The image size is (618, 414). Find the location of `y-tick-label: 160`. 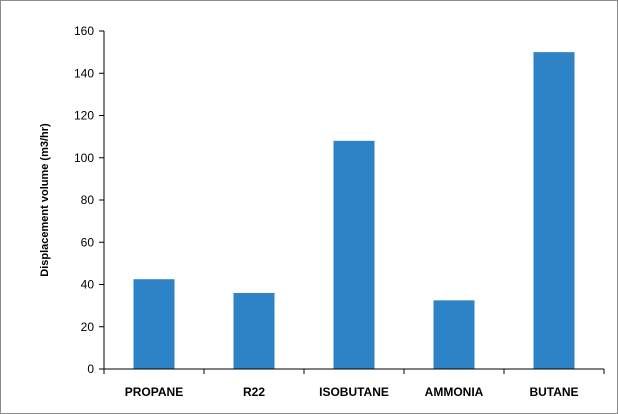

y-tick-label: 160 is located at coordinates (84, 31).